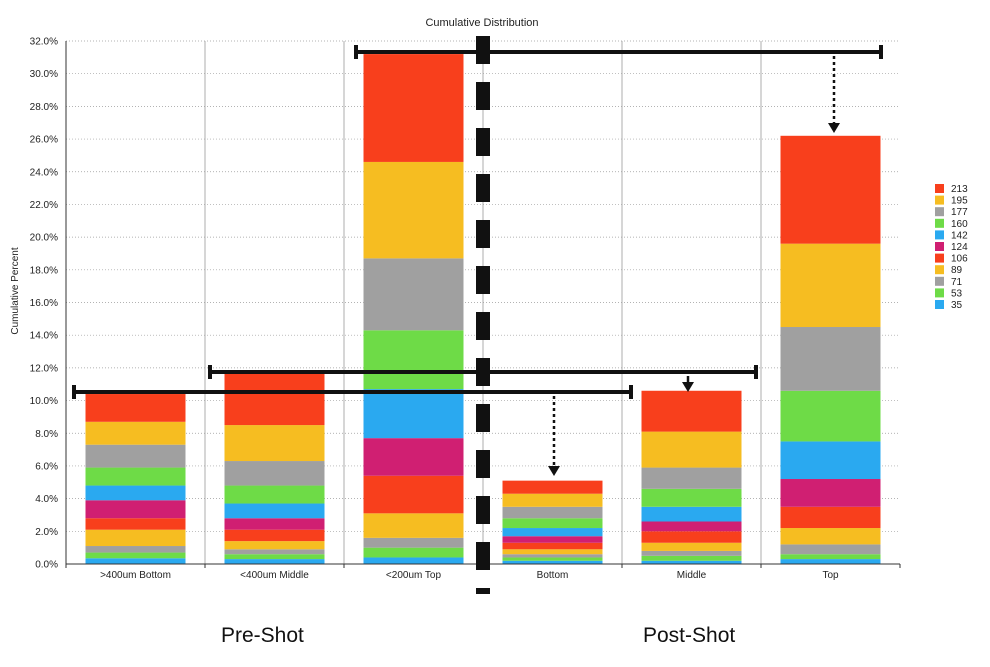 This screenshot has width=990, height=667. What do you see at coordinates (959, 235) in the screenshot?
I see `legend-label-142: 142` at bounding box center [959, 235].